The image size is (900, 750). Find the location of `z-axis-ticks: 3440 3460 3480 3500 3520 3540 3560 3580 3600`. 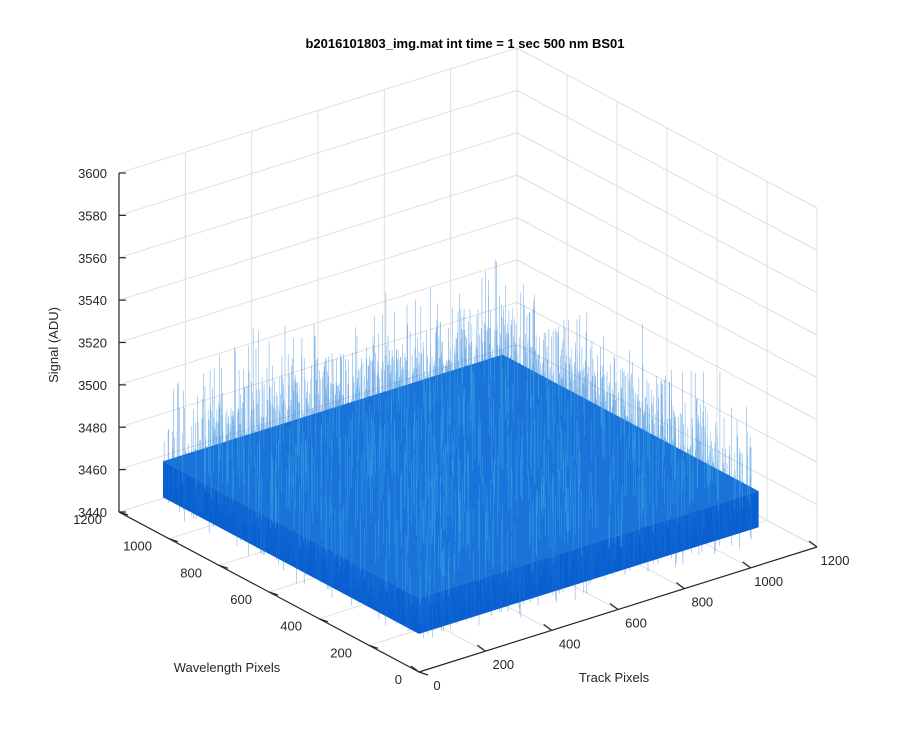

z-axis-ticks: 3440 3460 3480 3500 3520 3540 3560 3580 3600 is located at coordinates (102, 343).